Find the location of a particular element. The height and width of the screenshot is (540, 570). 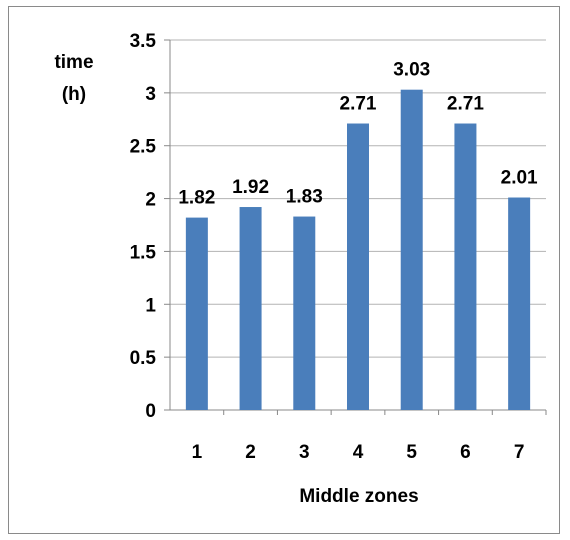

data-label: 2.01 is located at coordinates (519, 178).